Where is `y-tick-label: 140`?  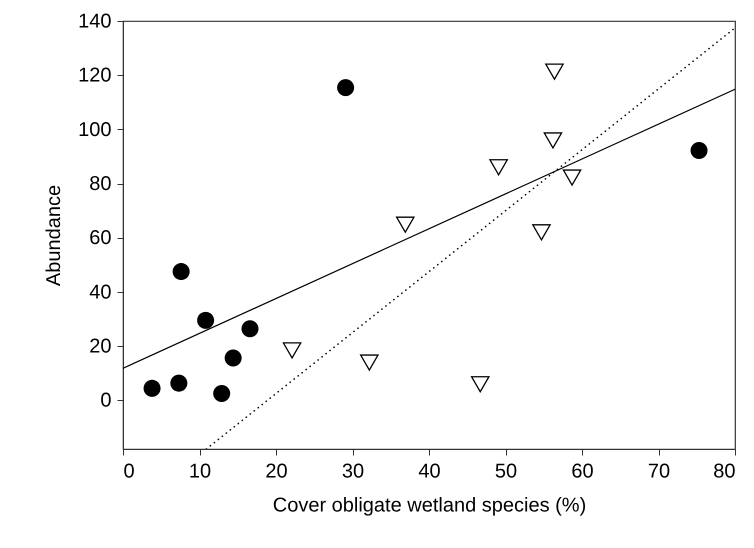 y-tick-label: 140 is located at coordinates (95, 21).